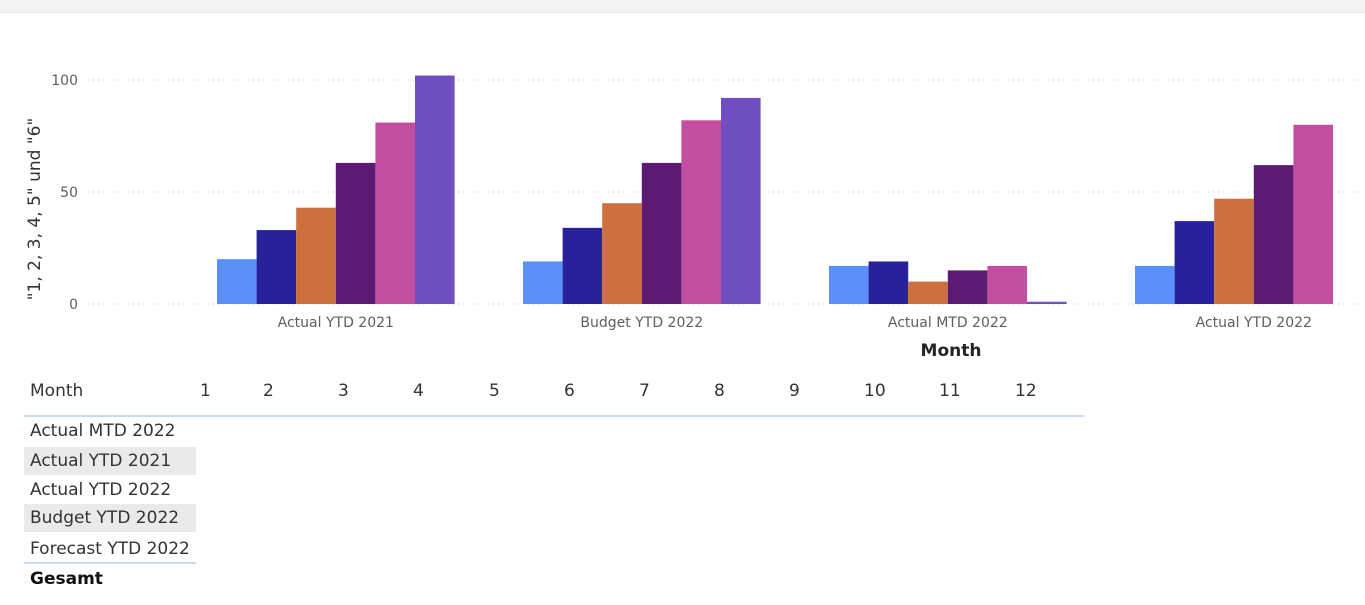 This screenshot has width=1365, height=605. I want to click on matrix-column-header: 2, so click(268, 391).